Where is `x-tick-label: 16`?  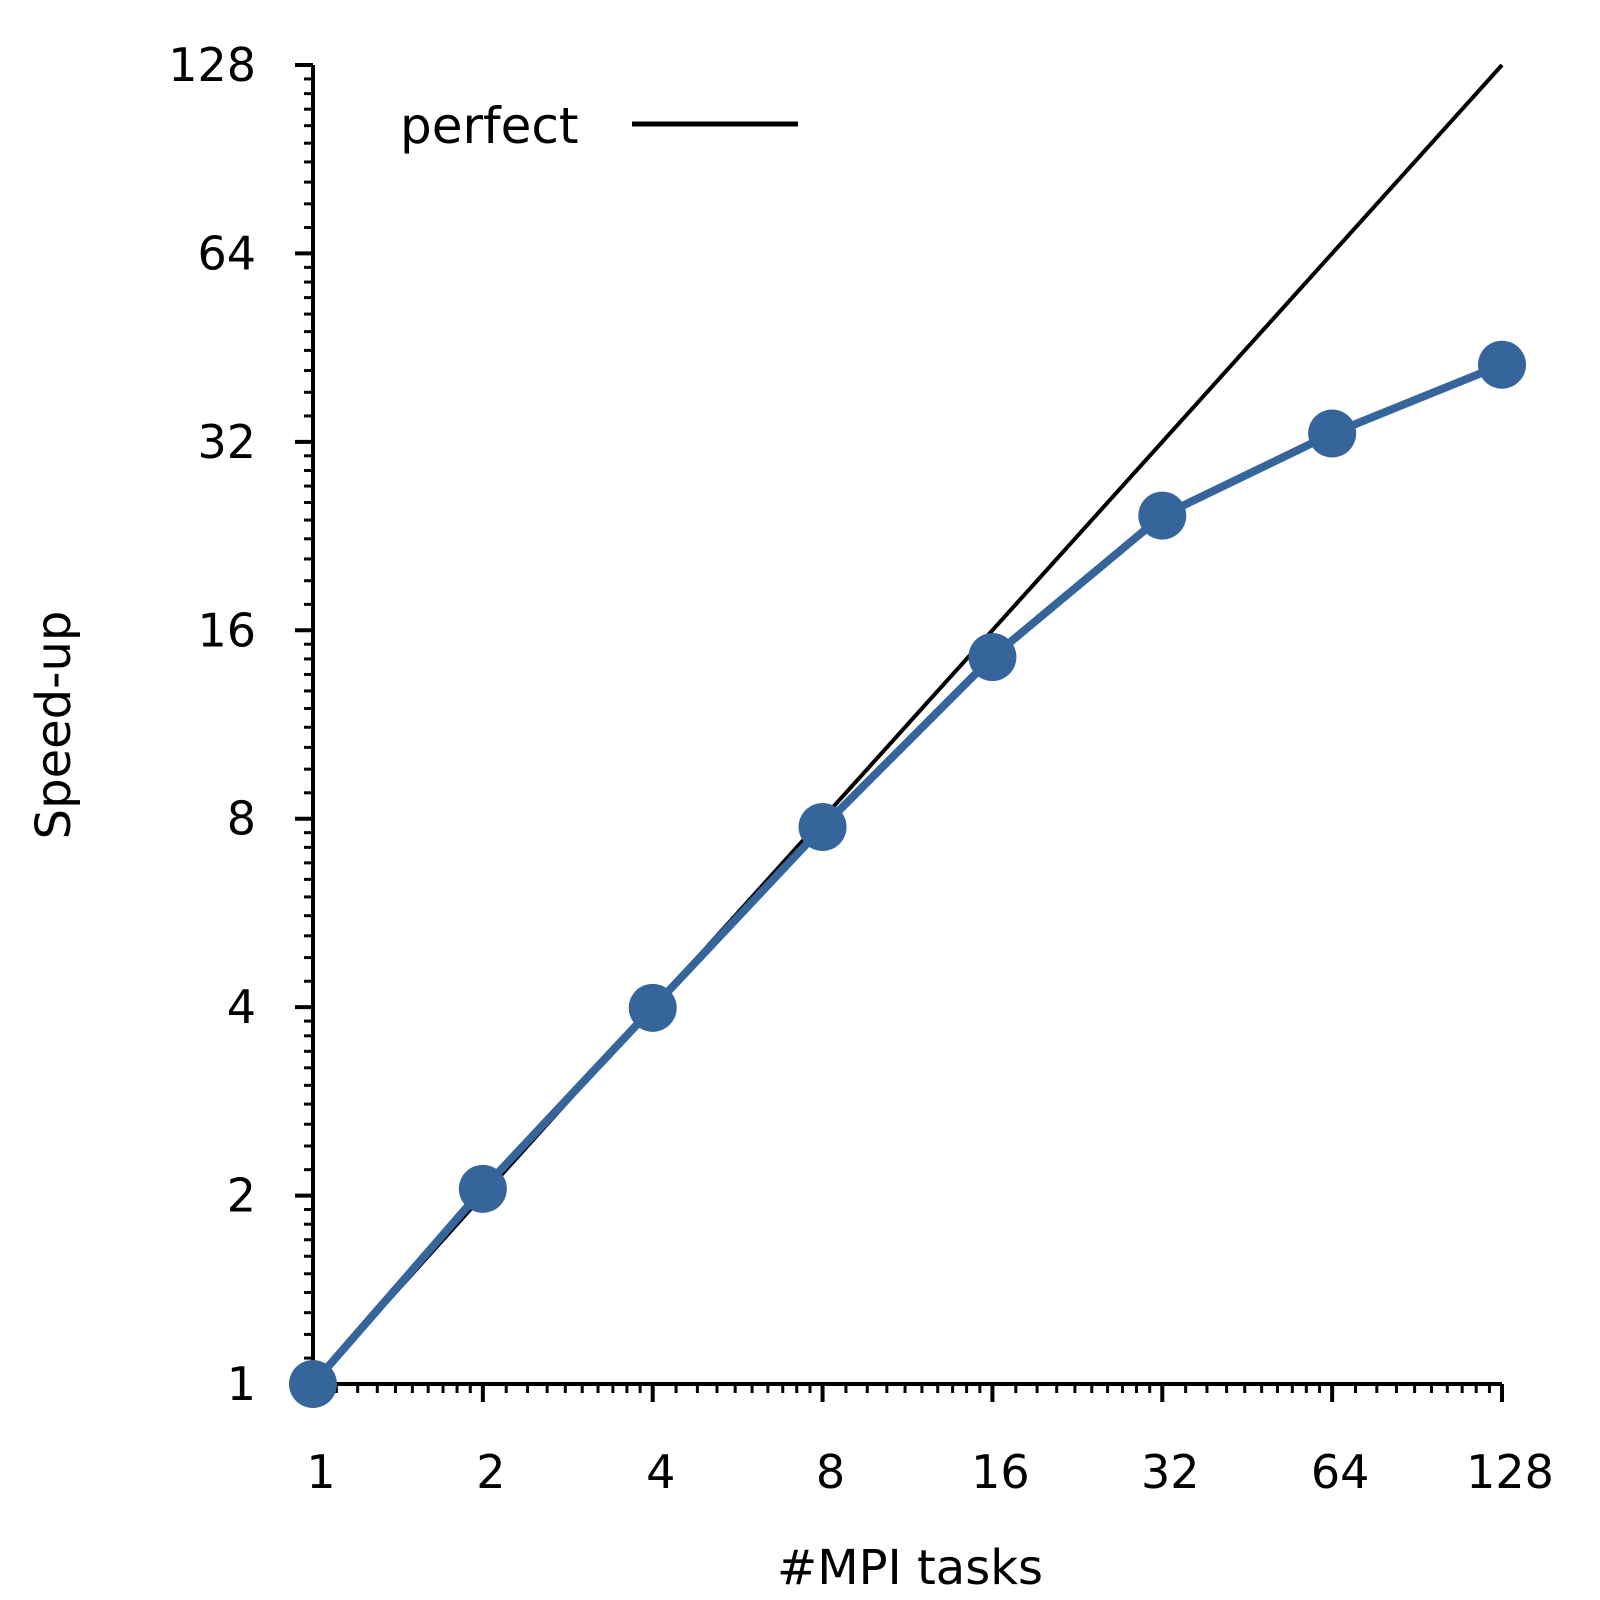 x-tick-label: 16 is located at coordinates (1000, 1472).